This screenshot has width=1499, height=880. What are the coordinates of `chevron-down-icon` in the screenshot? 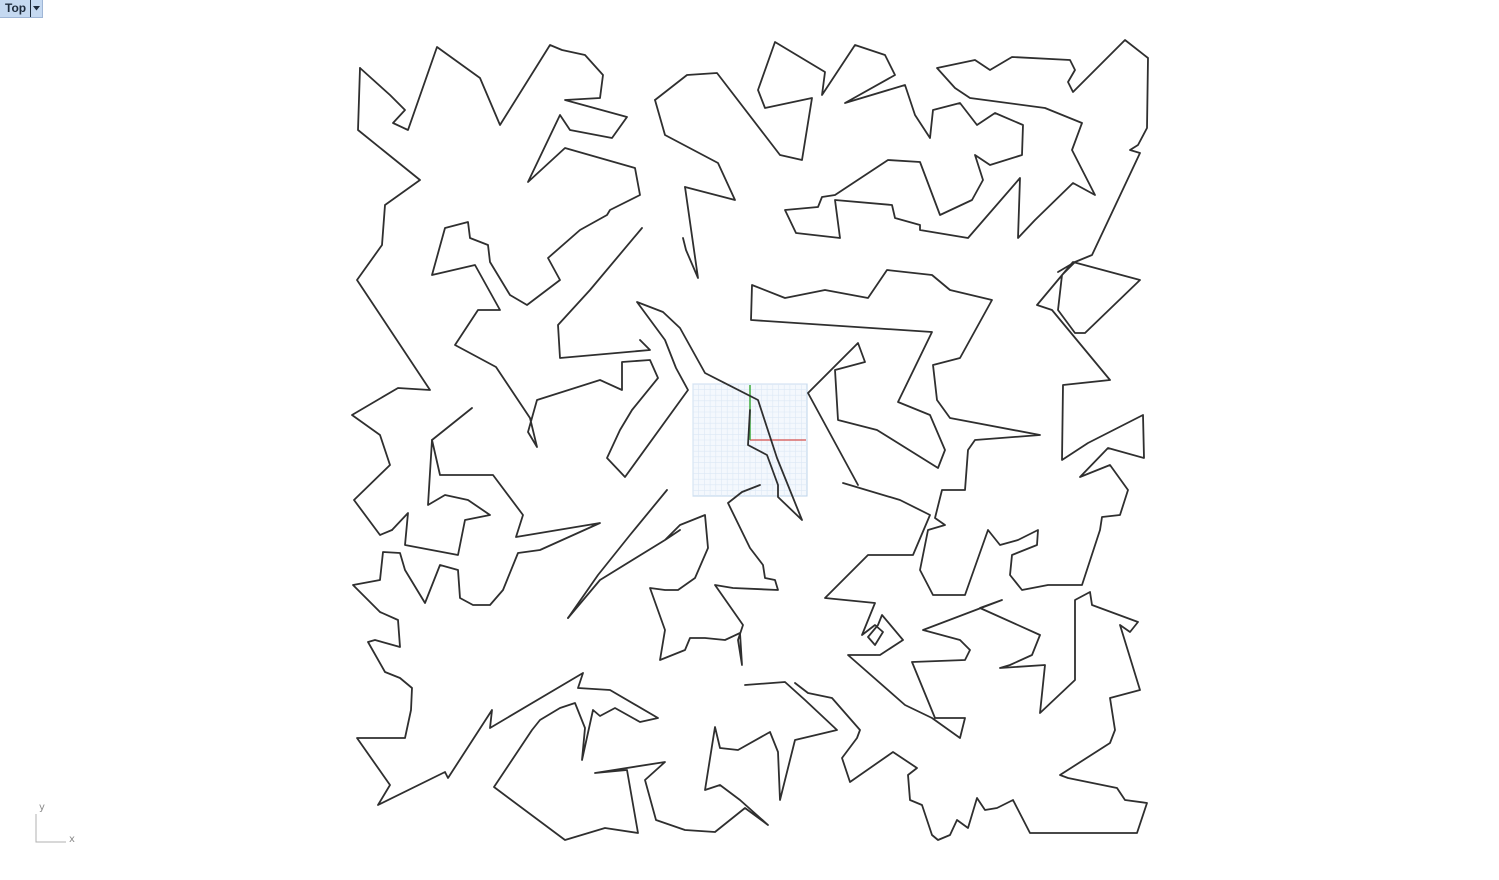 It's located at (36, 8).